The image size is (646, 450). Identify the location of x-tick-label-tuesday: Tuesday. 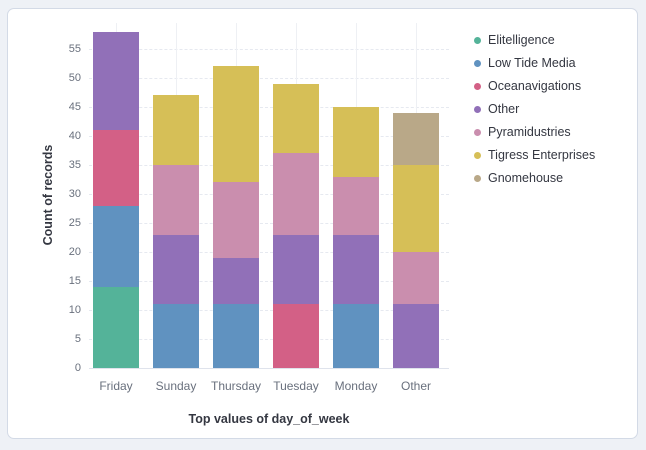
(296, 386).